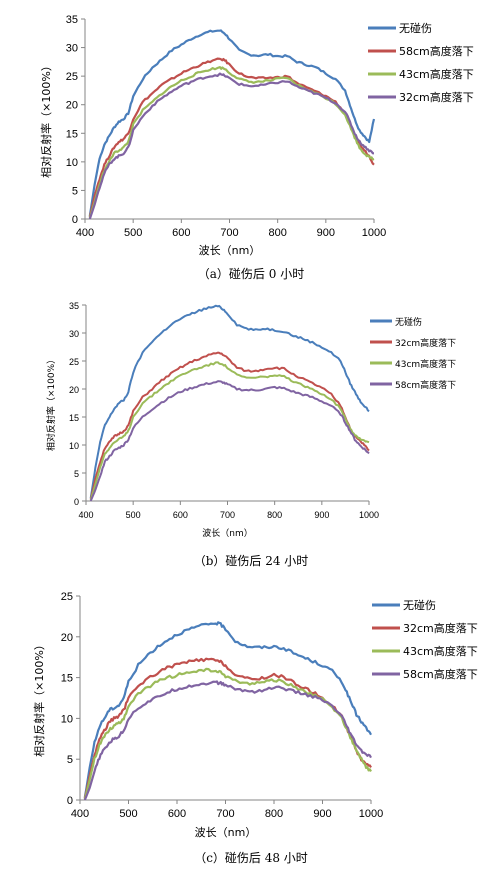  What do you see at coordinates (251, 274) in the screenshot?
I see `figure-caption: （a）碰伤后 0 小时` at bounding box center [251, 274].